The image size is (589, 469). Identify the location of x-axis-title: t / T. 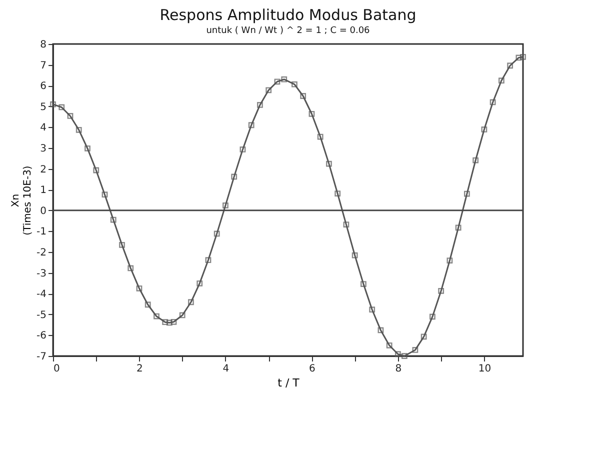
(289, 383).